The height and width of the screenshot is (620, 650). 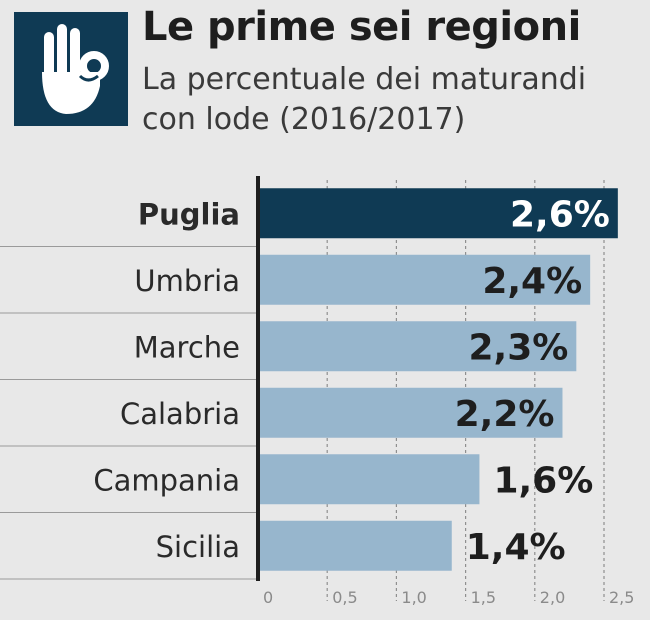 What do you see at coordinates (505, 414) in the screenshot?
I see `value-label: 2,2%` at bounding box center [505, 414].